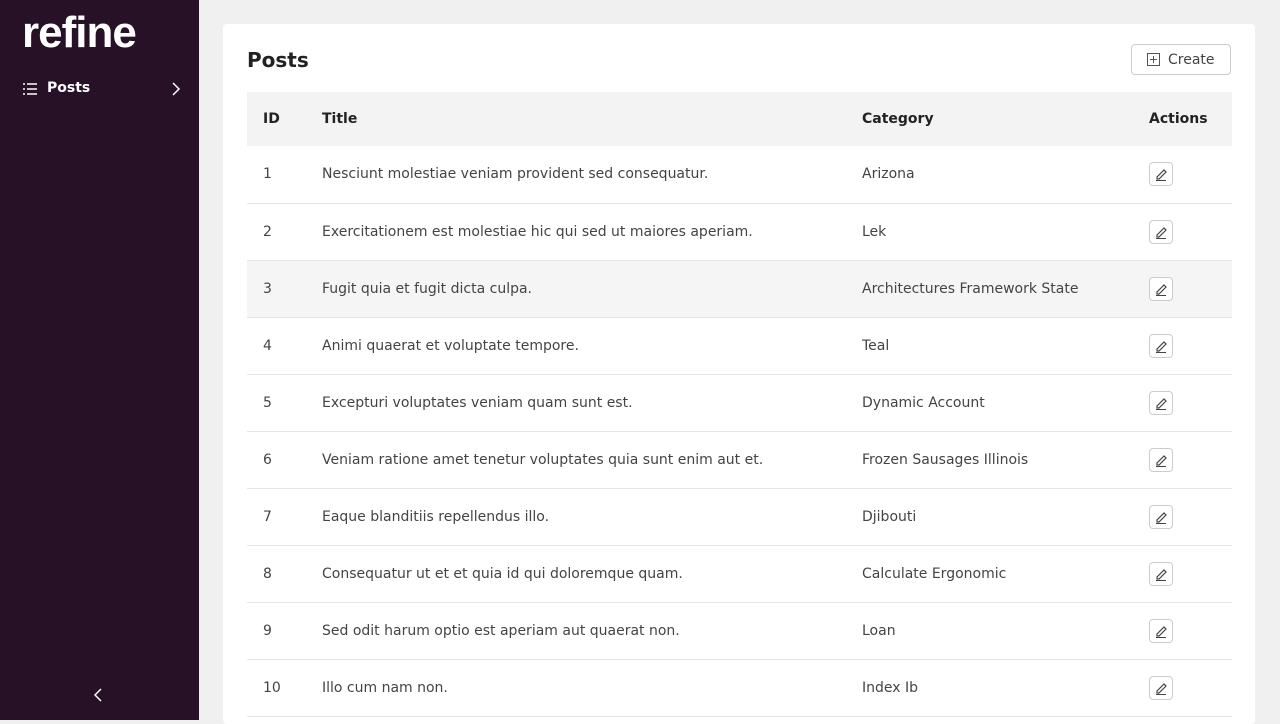 This screenshot has height=724, width=1280. What do you see at coordinates (576, 346) in the screenshot?
I see `title-cell: Animi quaerat et voluptate tempore.` at bounding box center [576, 346].